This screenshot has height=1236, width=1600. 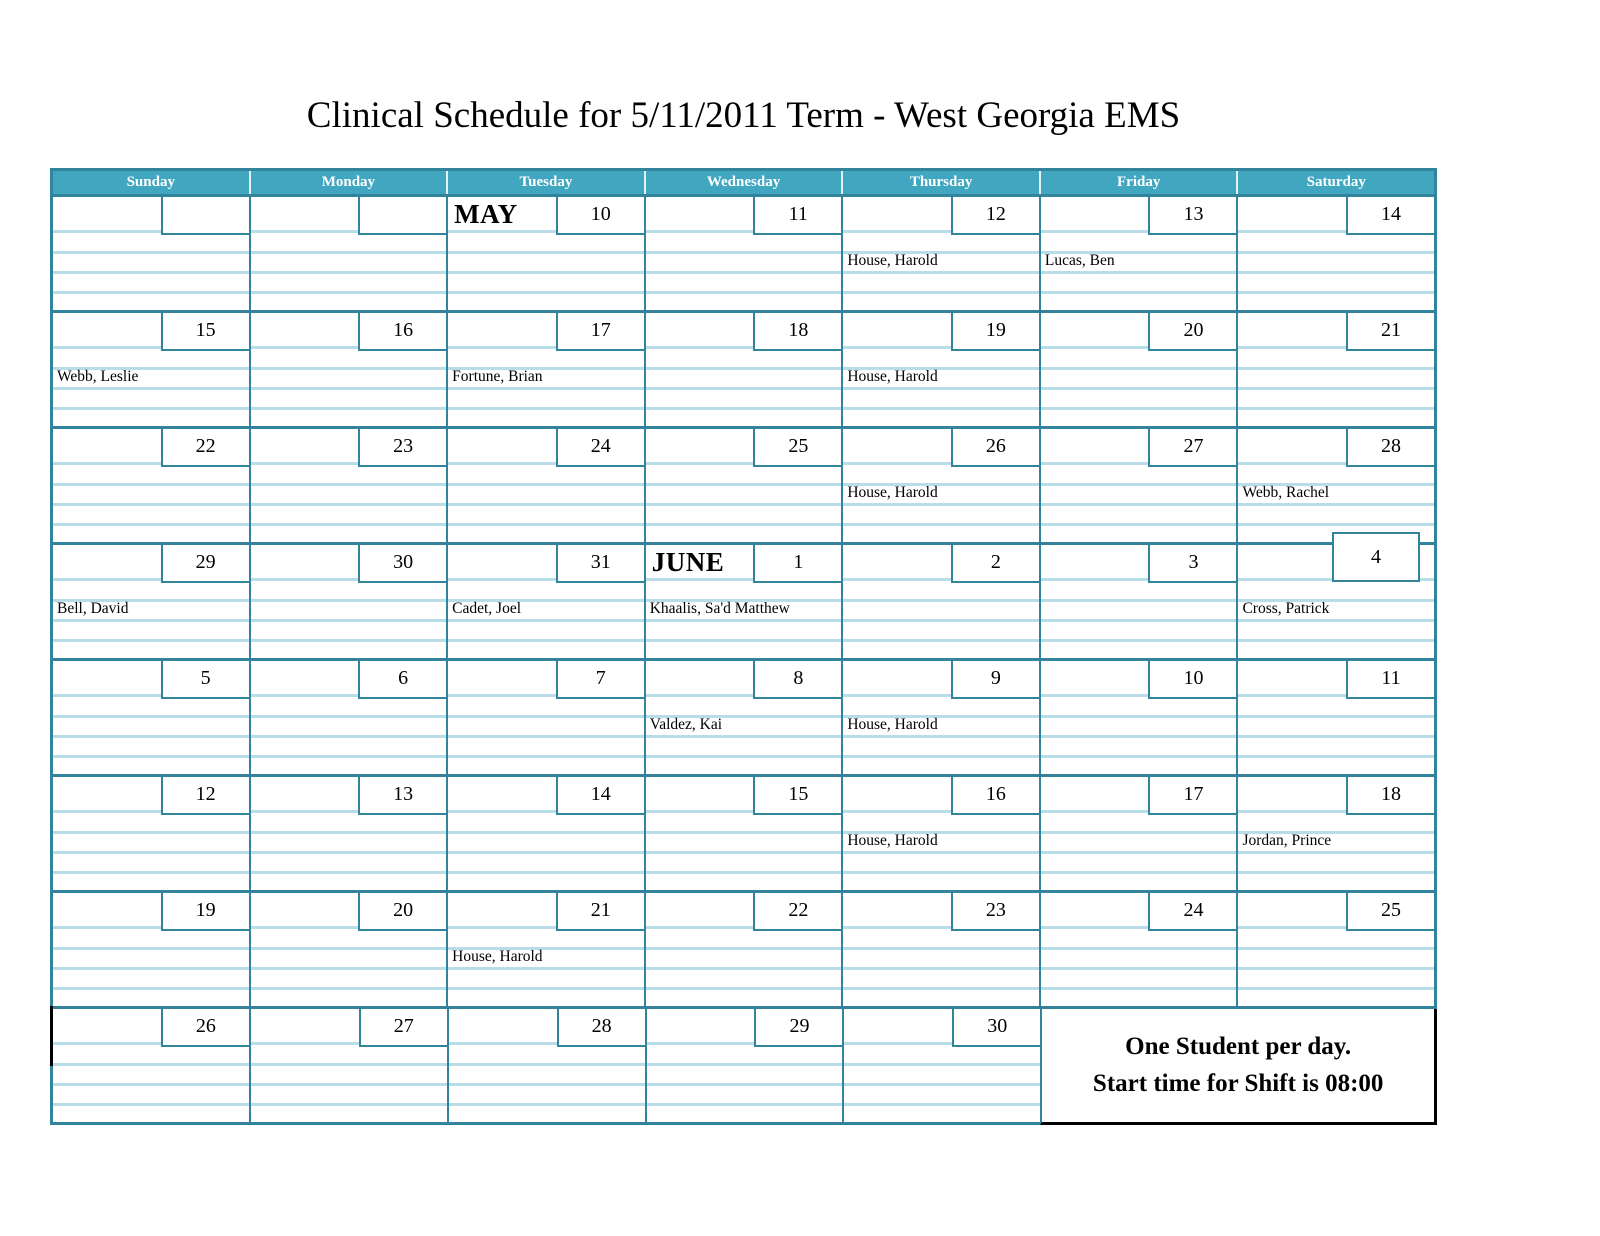 I want to click on day-number: 17, so click(x=1193, y=794).